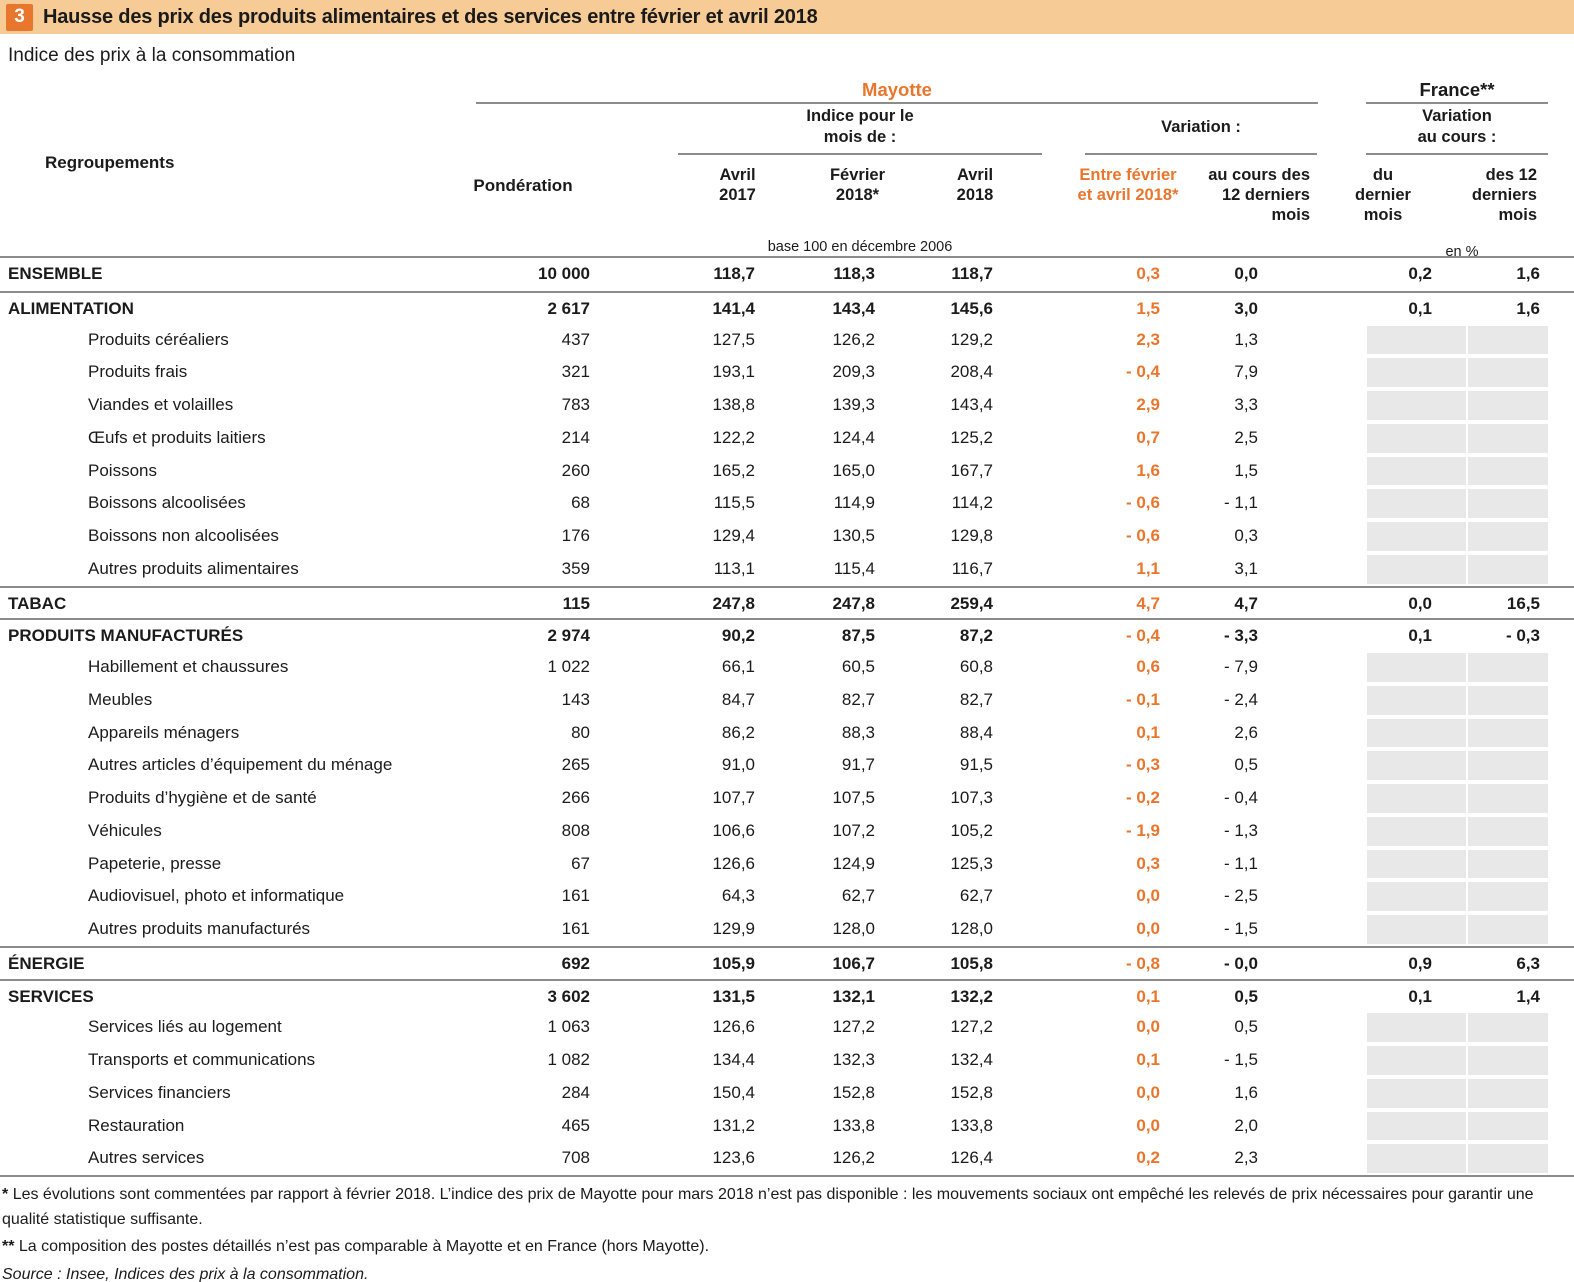 This screenshot has width=1574, height=1282. What do you see at coordinates (787, 700) in the screenshot?
I see `table-row: Meubles 143 84,7 82,7 82,7 - 0,1 - 2,4` at bounding box center [787, 700].